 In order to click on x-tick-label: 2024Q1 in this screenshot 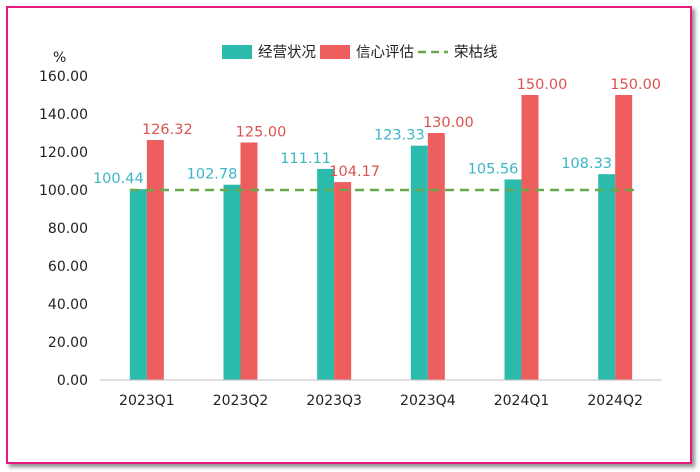, I will do `click(522, 401)`.